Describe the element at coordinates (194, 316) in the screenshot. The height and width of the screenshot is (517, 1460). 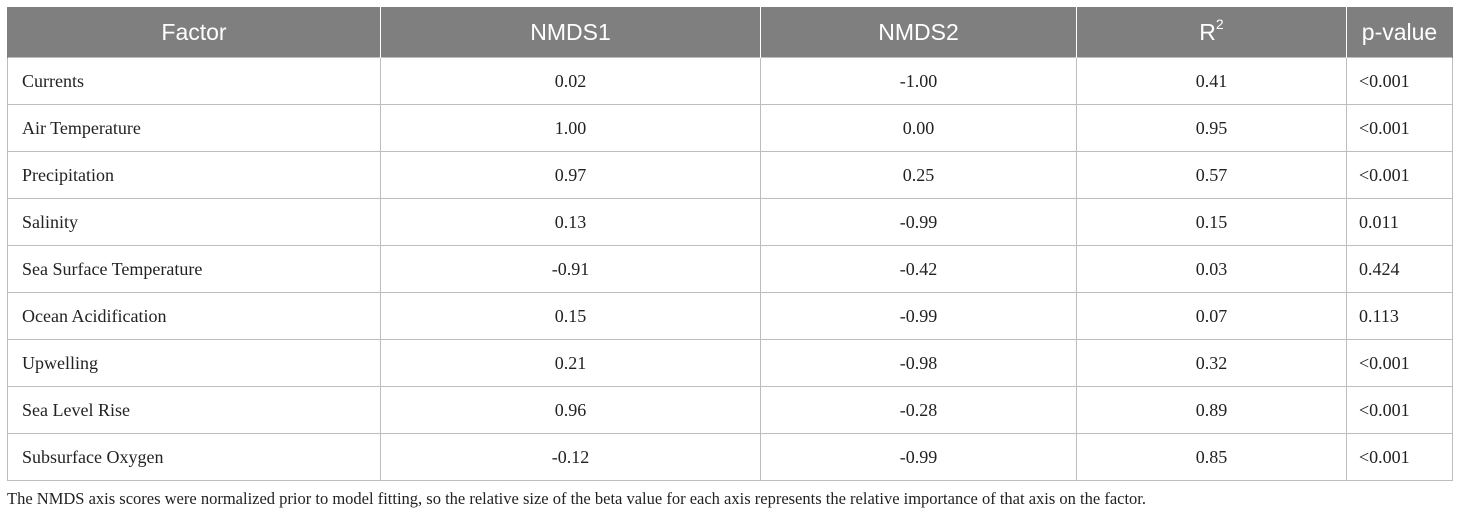
I see `cell-factor: Ocean Acidification` at that location.